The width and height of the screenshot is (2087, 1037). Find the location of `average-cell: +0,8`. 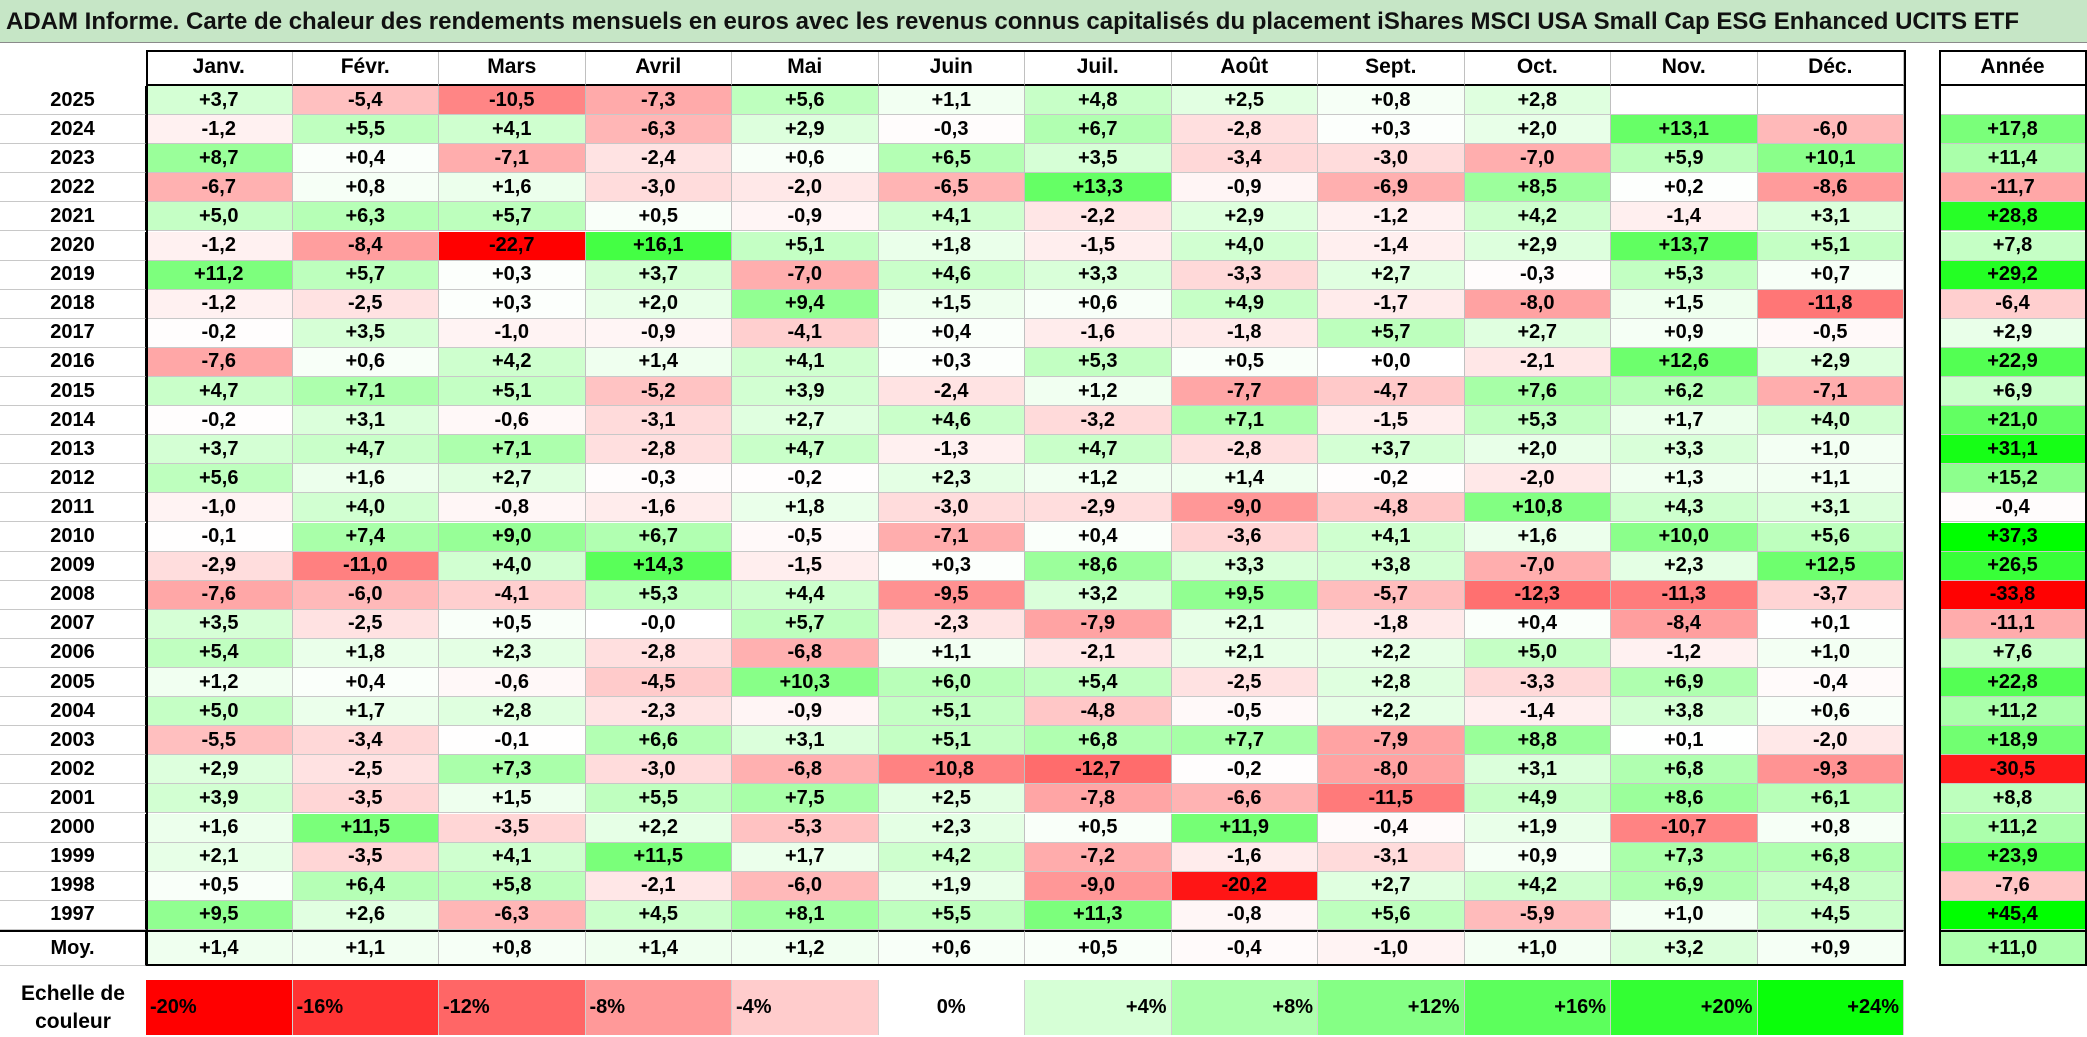

average-cell: +0,8 is located at coordinates (512, 947).